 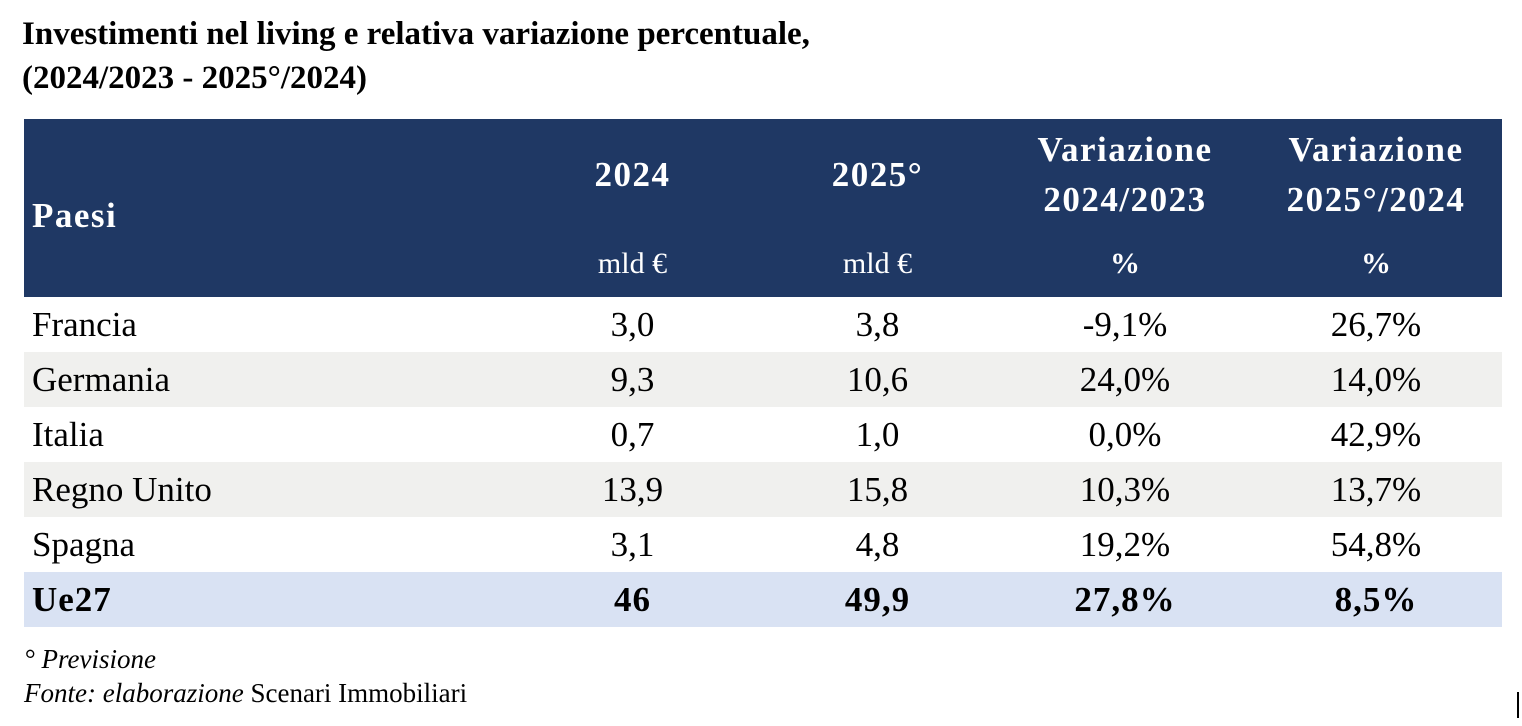 What do you see at coordinates (877, 434) in the screenshot?
I see `cell-2025: 1,0` at bounding box center [877, 434].